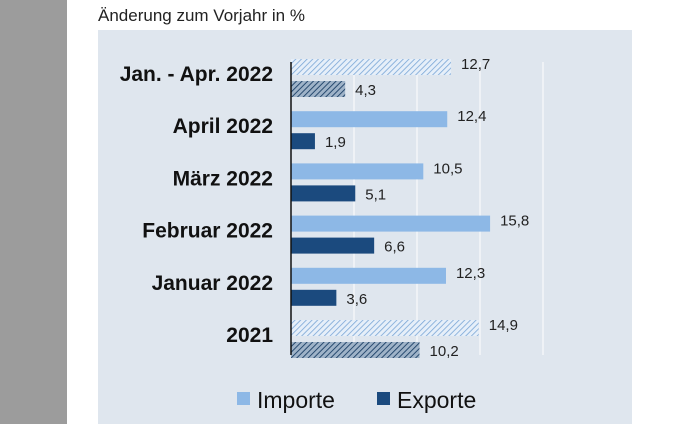  I want to click on data-label-importe: 12,7, so click(475, 64).